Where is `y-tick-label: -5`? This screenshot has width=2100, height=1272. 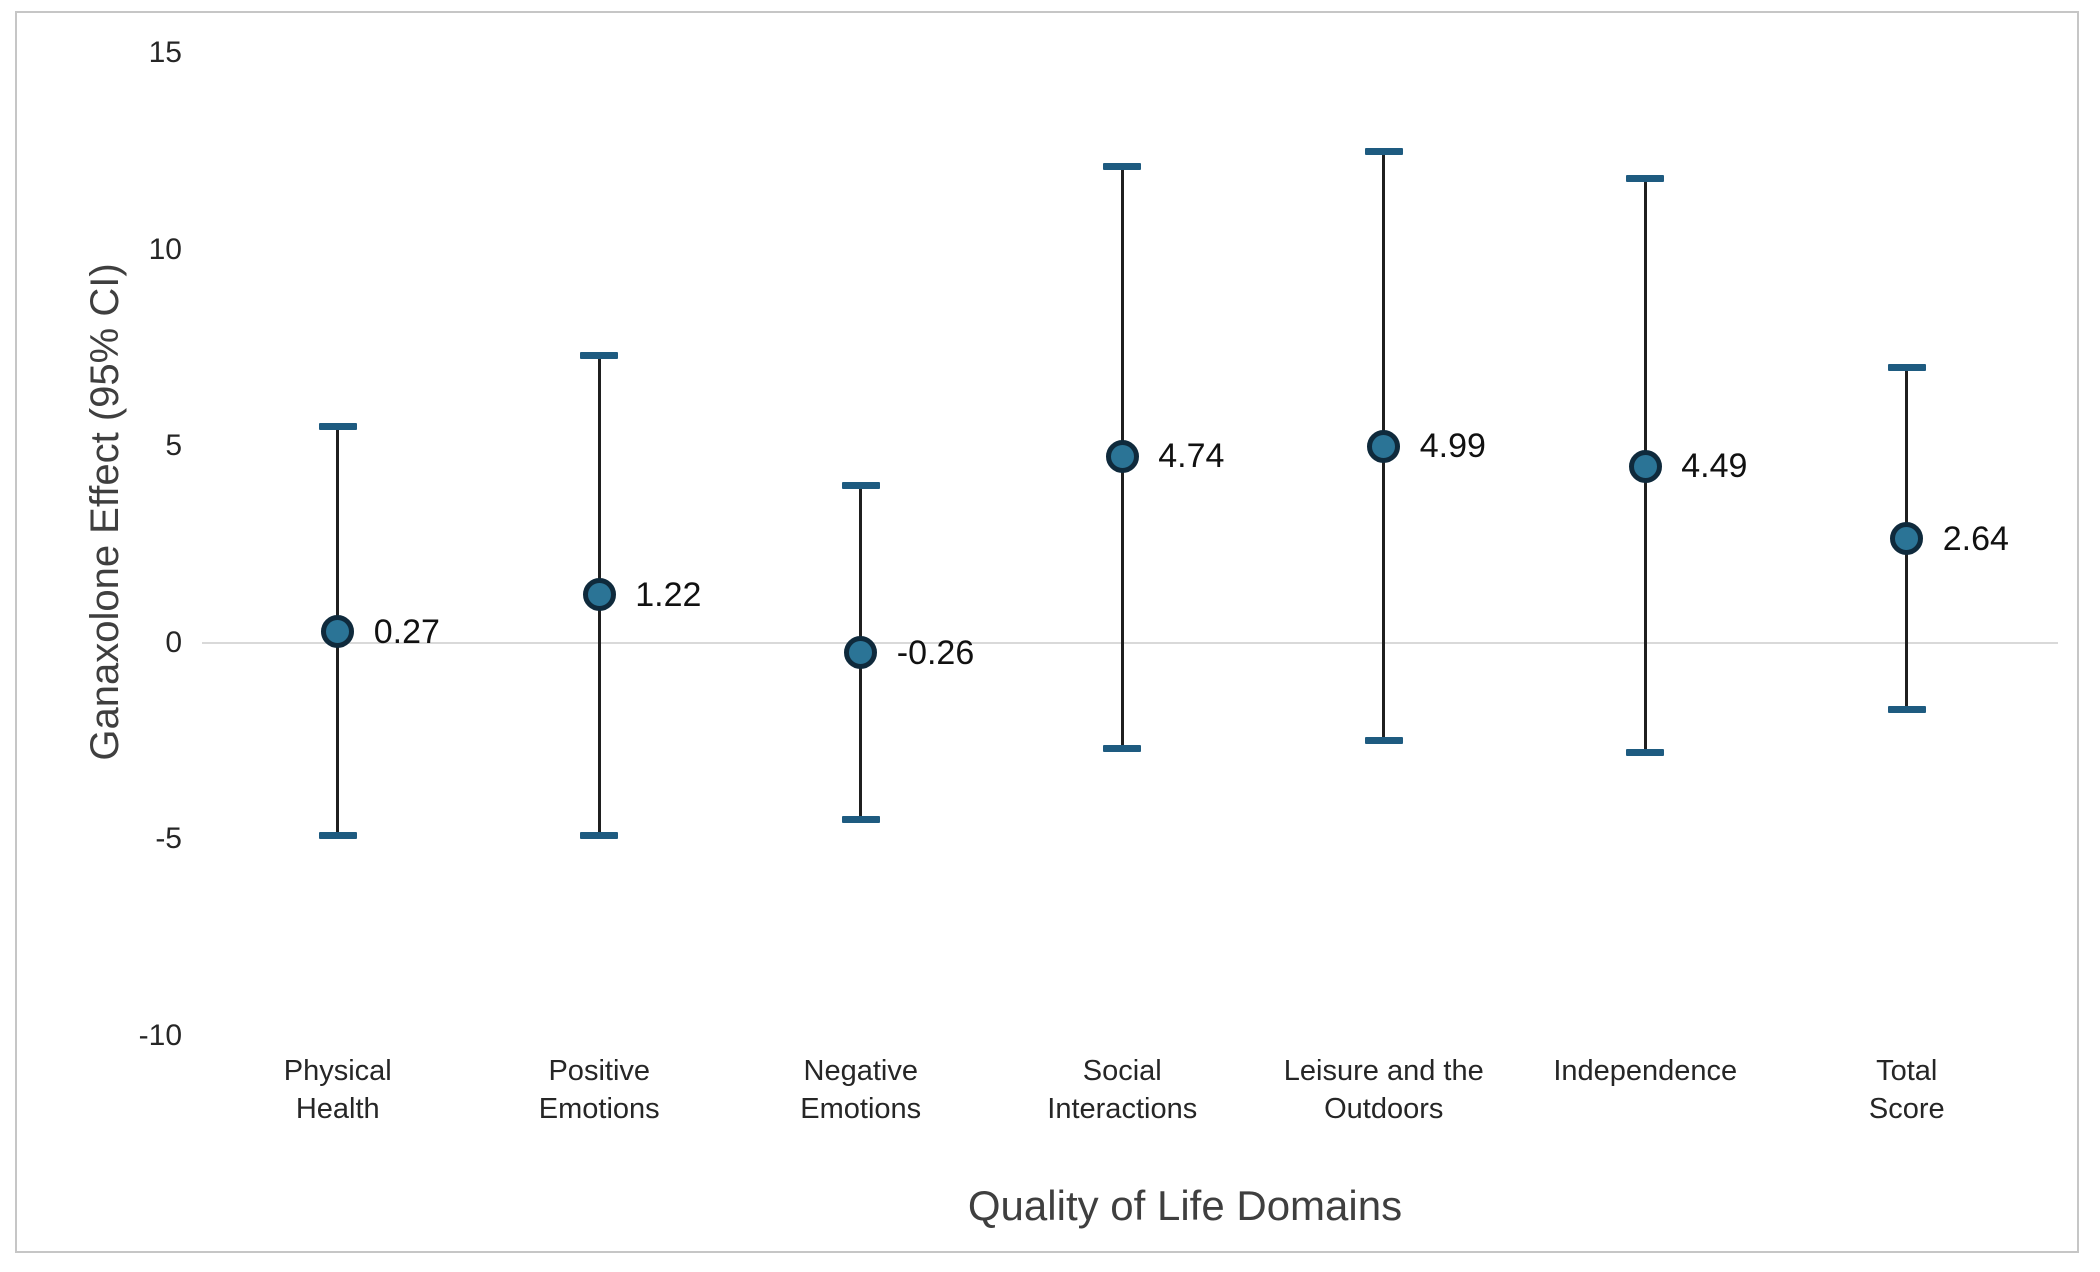
y-tick-label: -5 is located at coordinates (168, 838).